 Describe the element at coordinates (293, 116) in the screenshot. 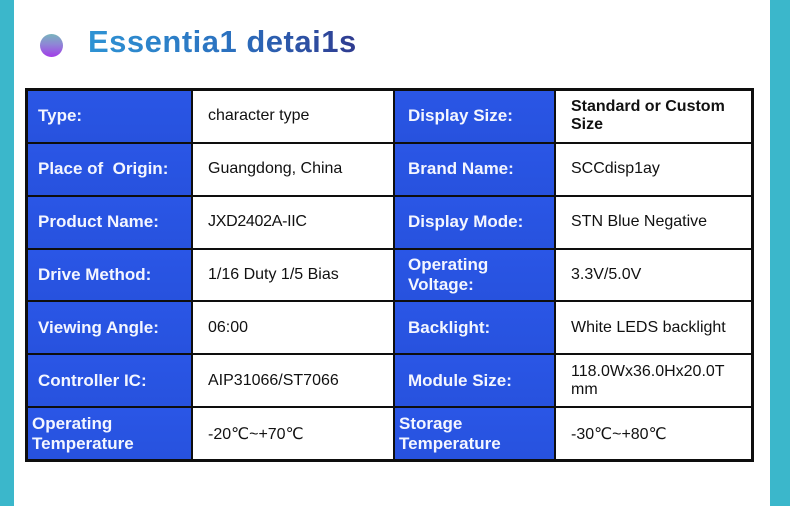

I see `spec-value-type: character type` at that location.